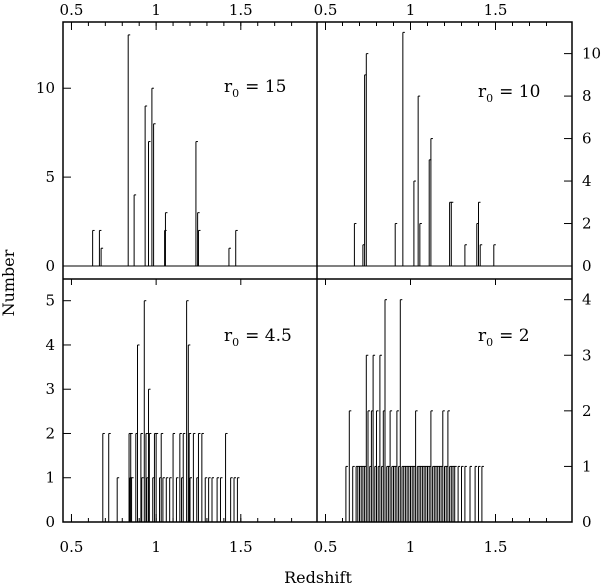 The image size is (606, 588). What do you see at coordinates (326, 547) in the screenshot?
I see `x-tick-label-bottom-1-0: 0.5` at bounding box center [326, 547].